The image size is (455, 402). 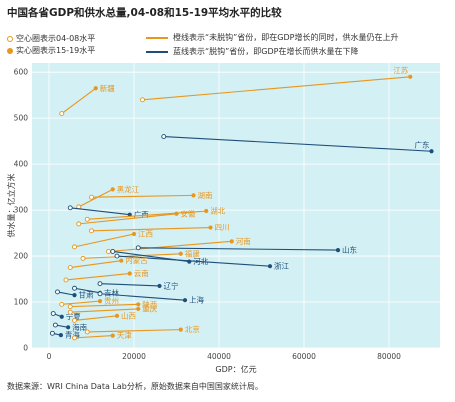 I want to click on province-label: 宁夏, so click(x=73, y=316).